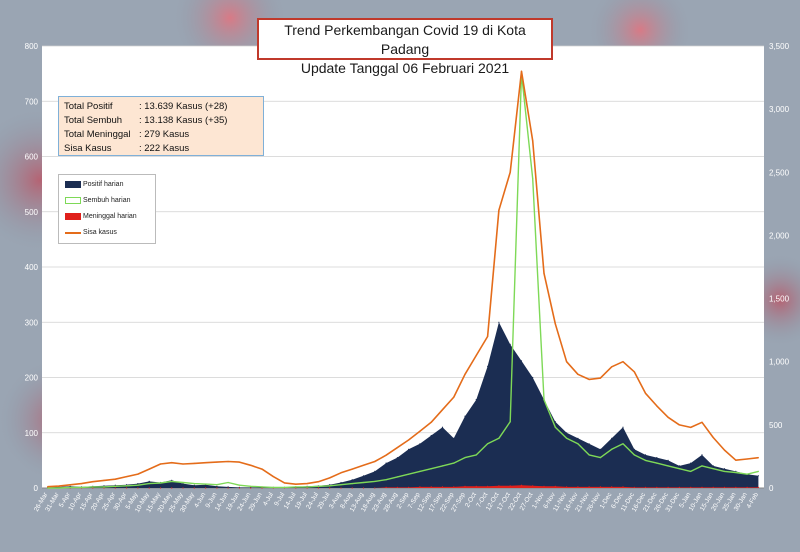 The image size is (800, 552). Describe the element at coordinates (776, 425) in the screenshot. I see `y-right-tick-label: 500` at that location.